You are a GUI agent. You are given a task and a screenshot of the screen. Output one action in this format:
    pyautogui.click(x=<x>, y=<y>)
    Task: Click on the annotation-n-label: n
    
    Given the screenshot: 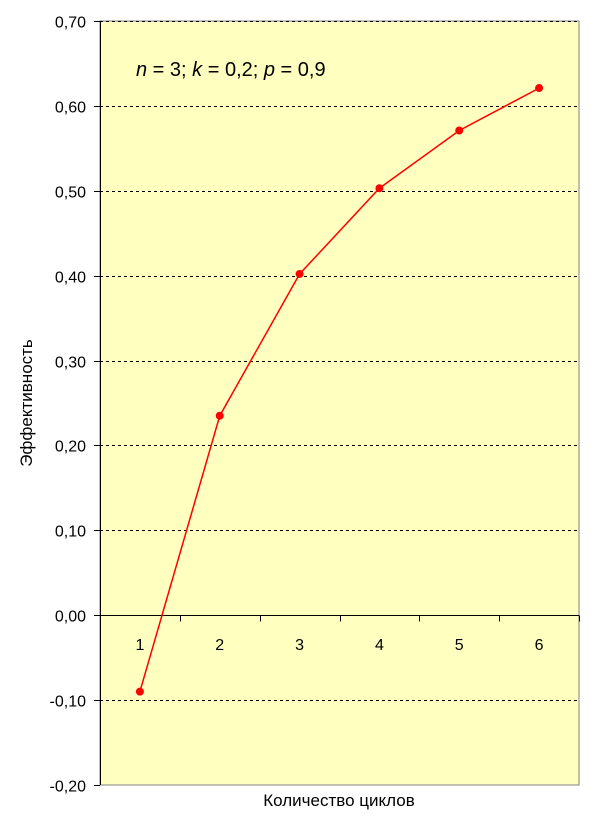 What is the action you would take?
    pyautogui.click(x=141, y=70)
    